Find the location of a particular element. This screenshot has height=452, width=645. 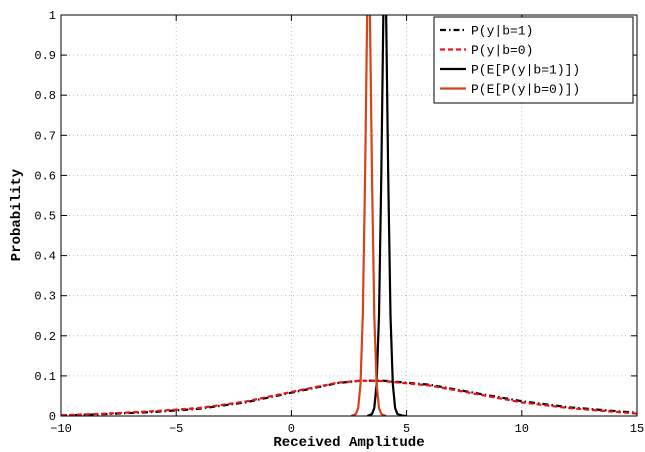

x-tick-label: 15 is located at coordinates (637, 429).